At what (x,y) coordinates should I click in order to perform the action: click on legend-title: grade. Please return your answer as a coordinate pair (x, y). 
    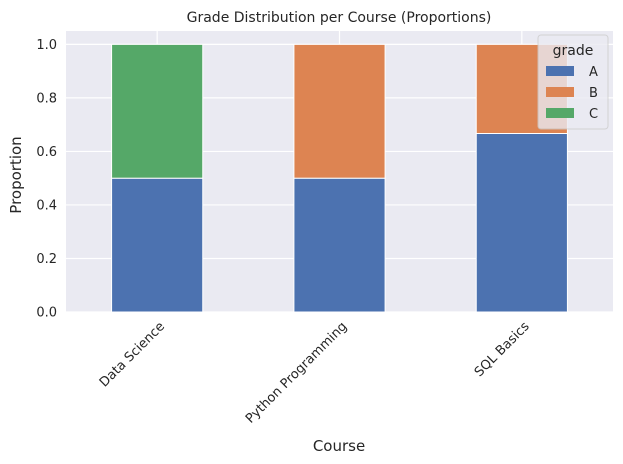
    Looking at the image, I should click on (573, 51).